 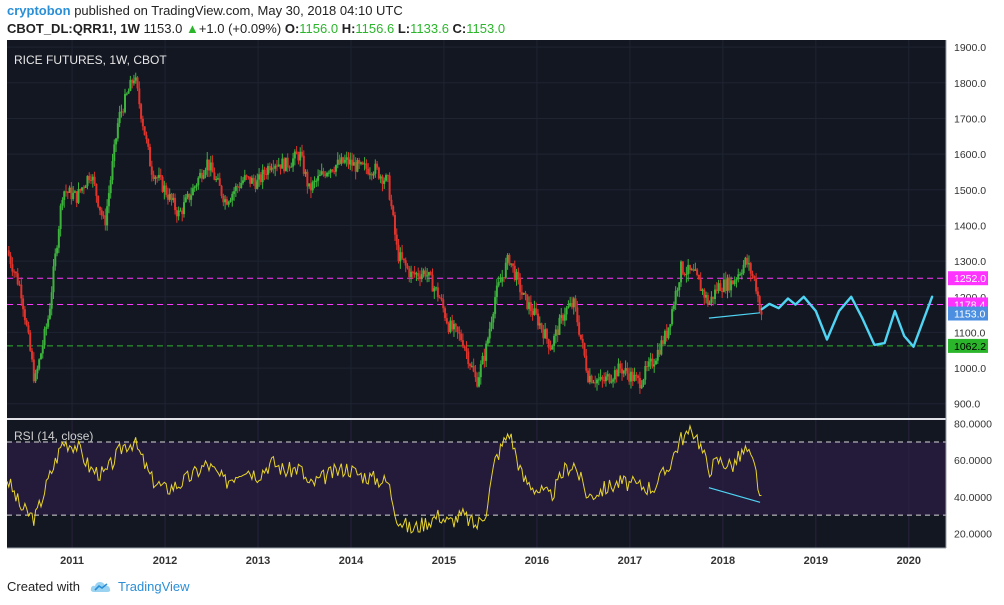 What do you see at coordinates (970, 48) in the screenshot?
I see `price-tick-label: 1900.0` at bounding box center [970, 48].